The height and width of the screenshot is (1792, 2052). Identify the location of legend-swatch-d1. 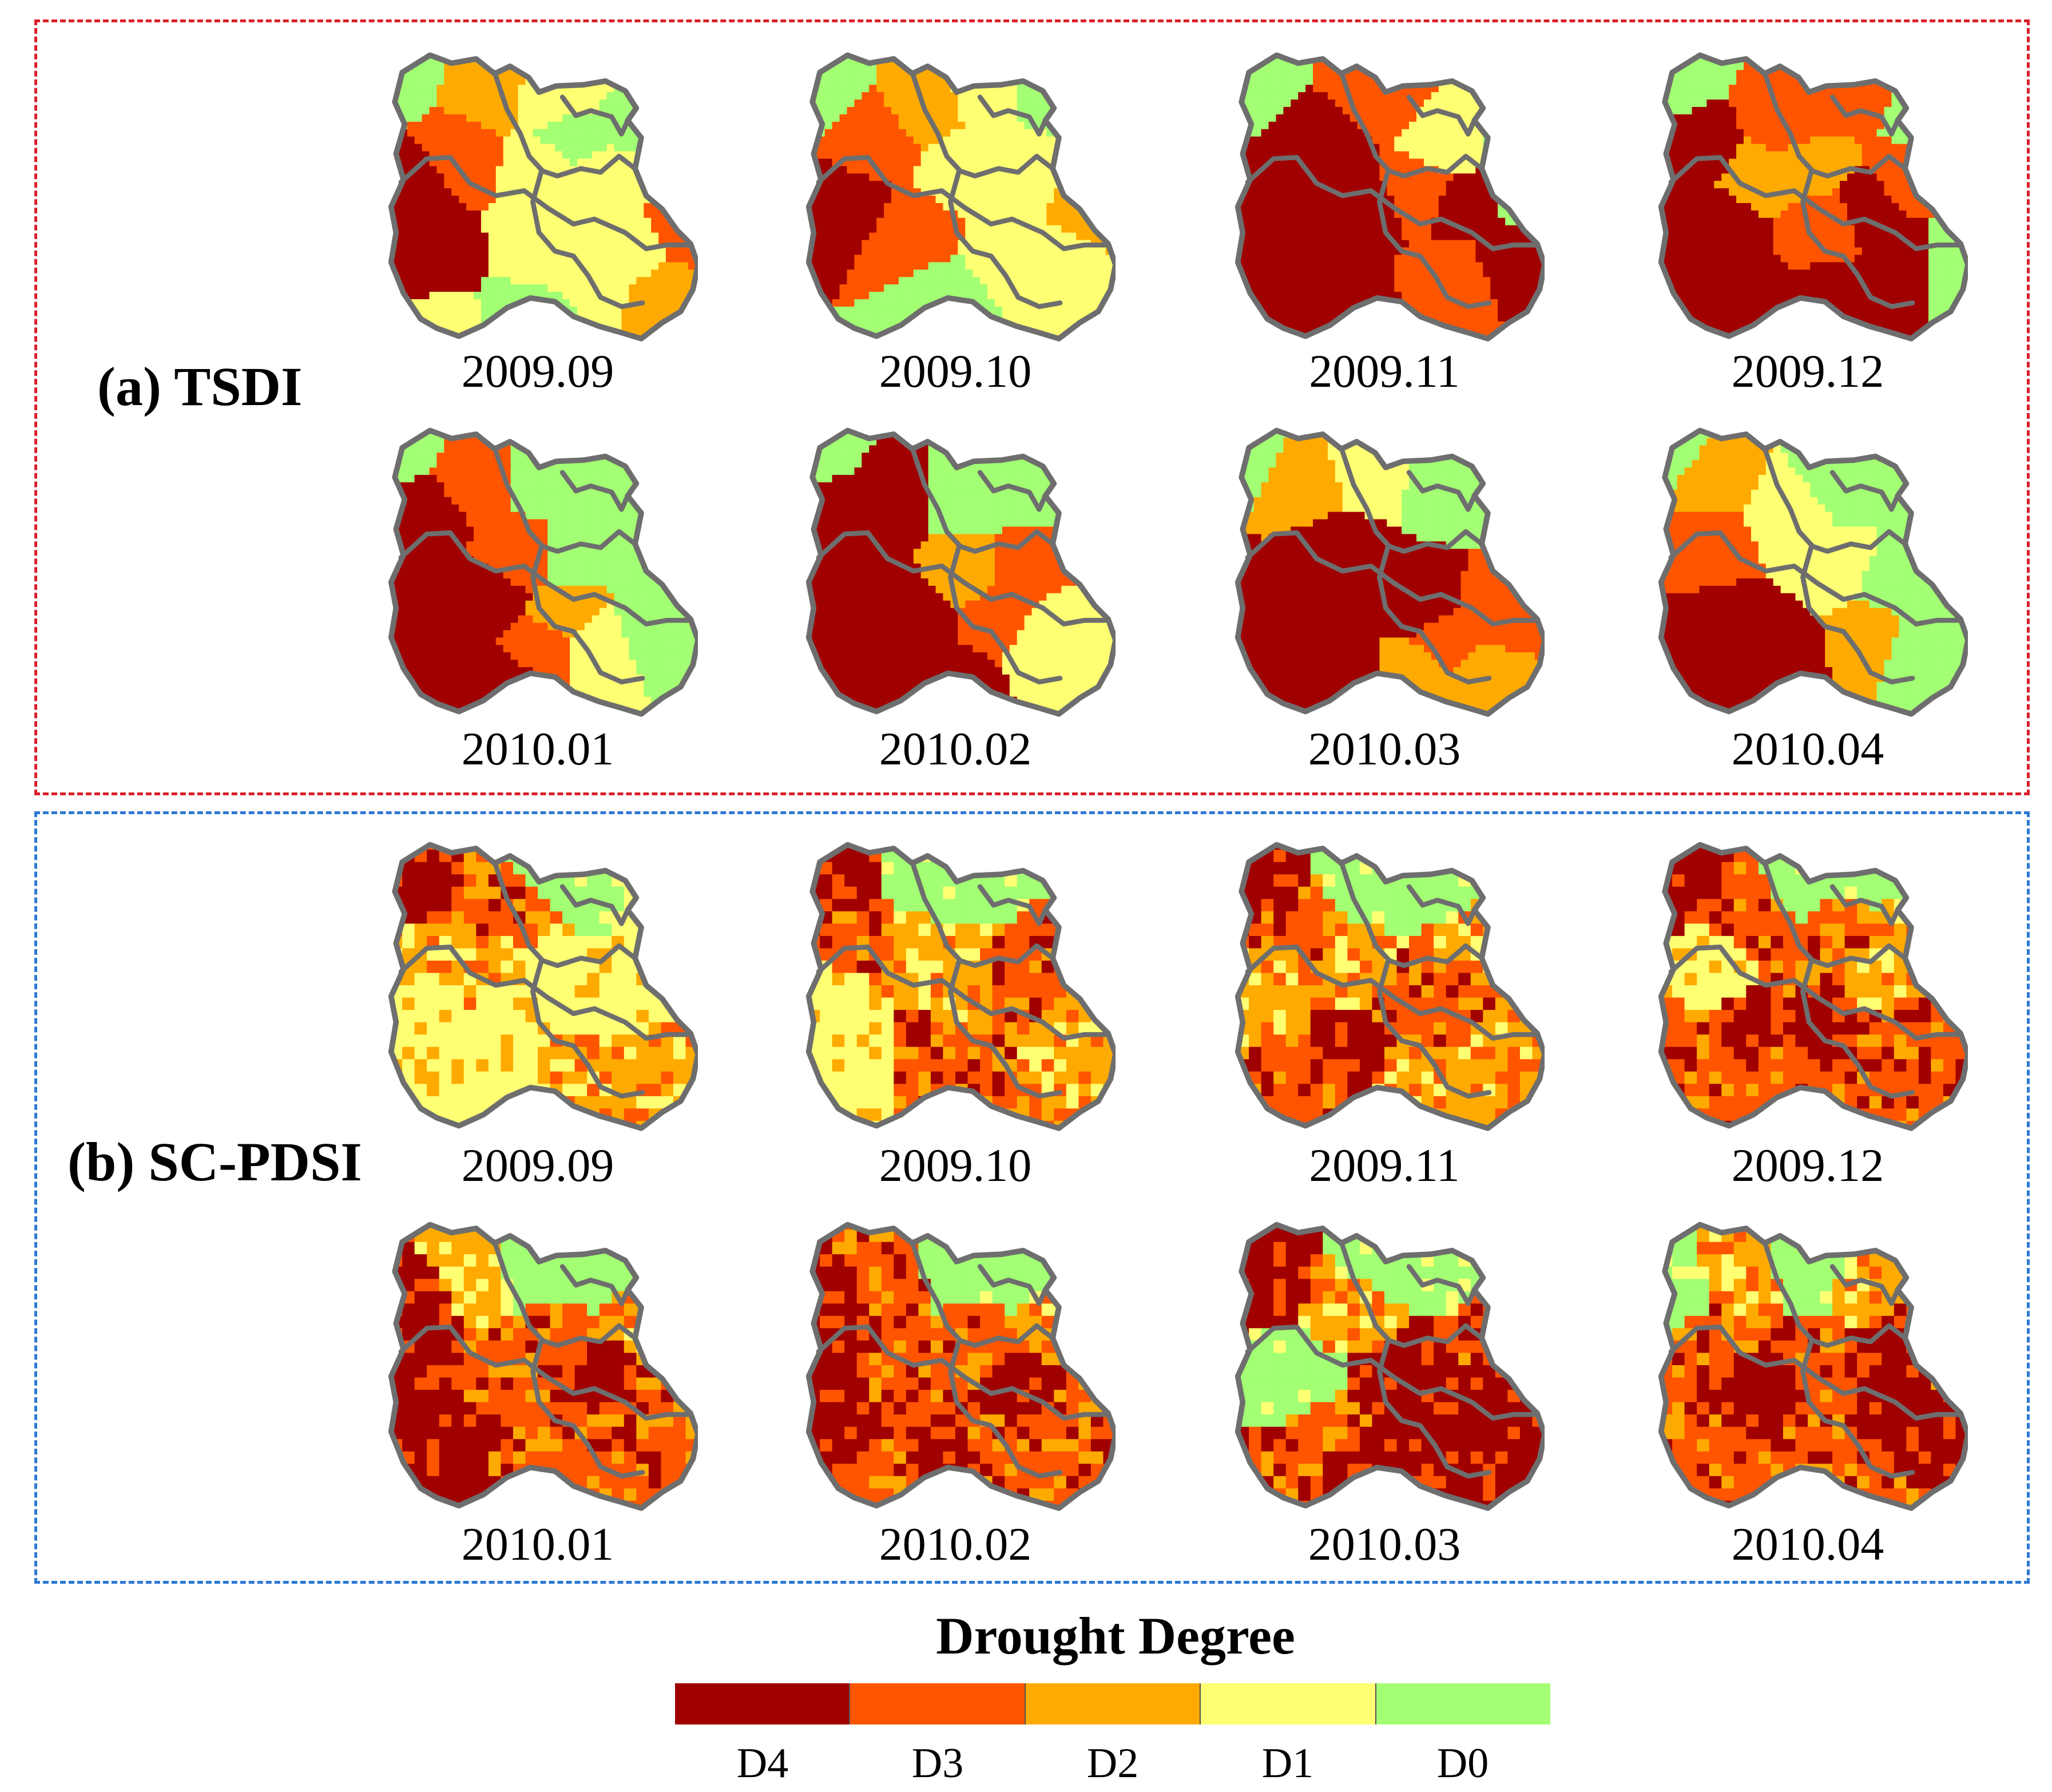
(1288, 1703).